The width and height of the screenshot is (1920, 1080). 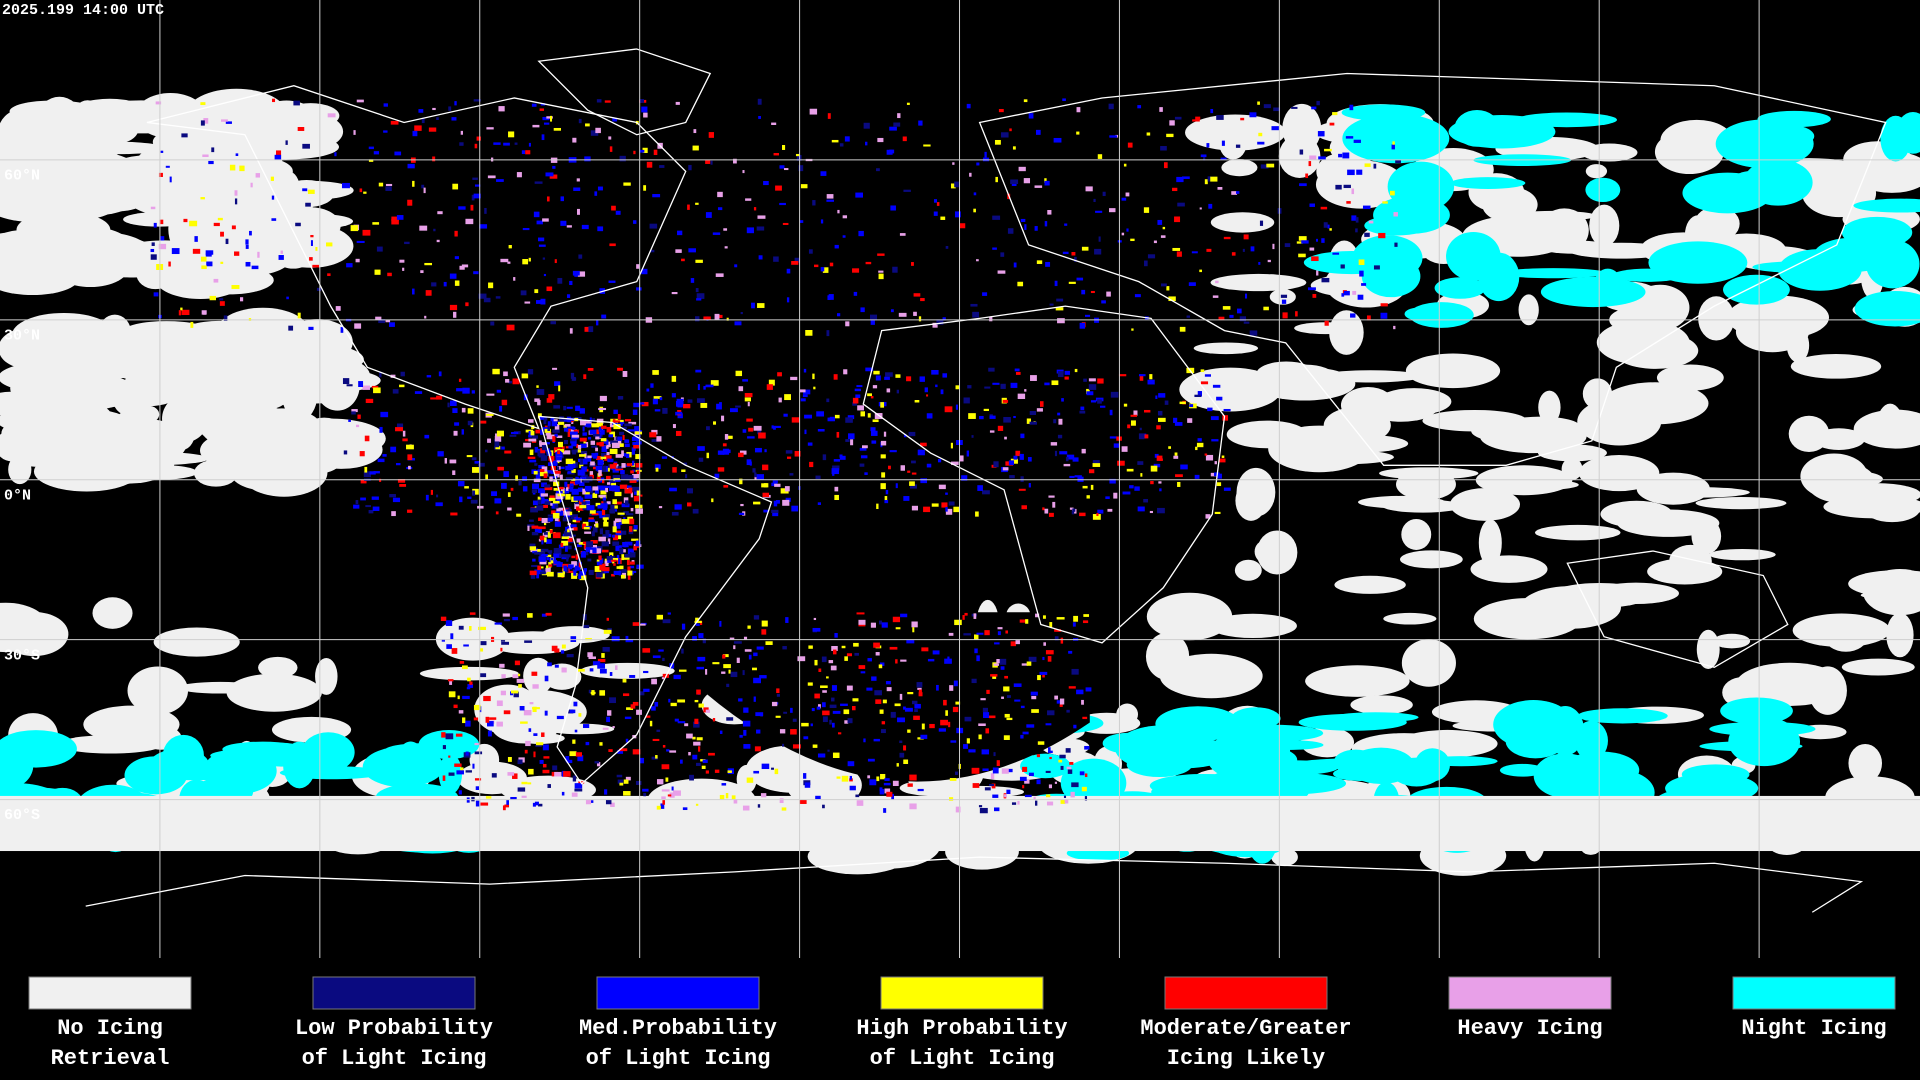 I want to click on latitude-label: 30°S, so click(x=22, y=655).